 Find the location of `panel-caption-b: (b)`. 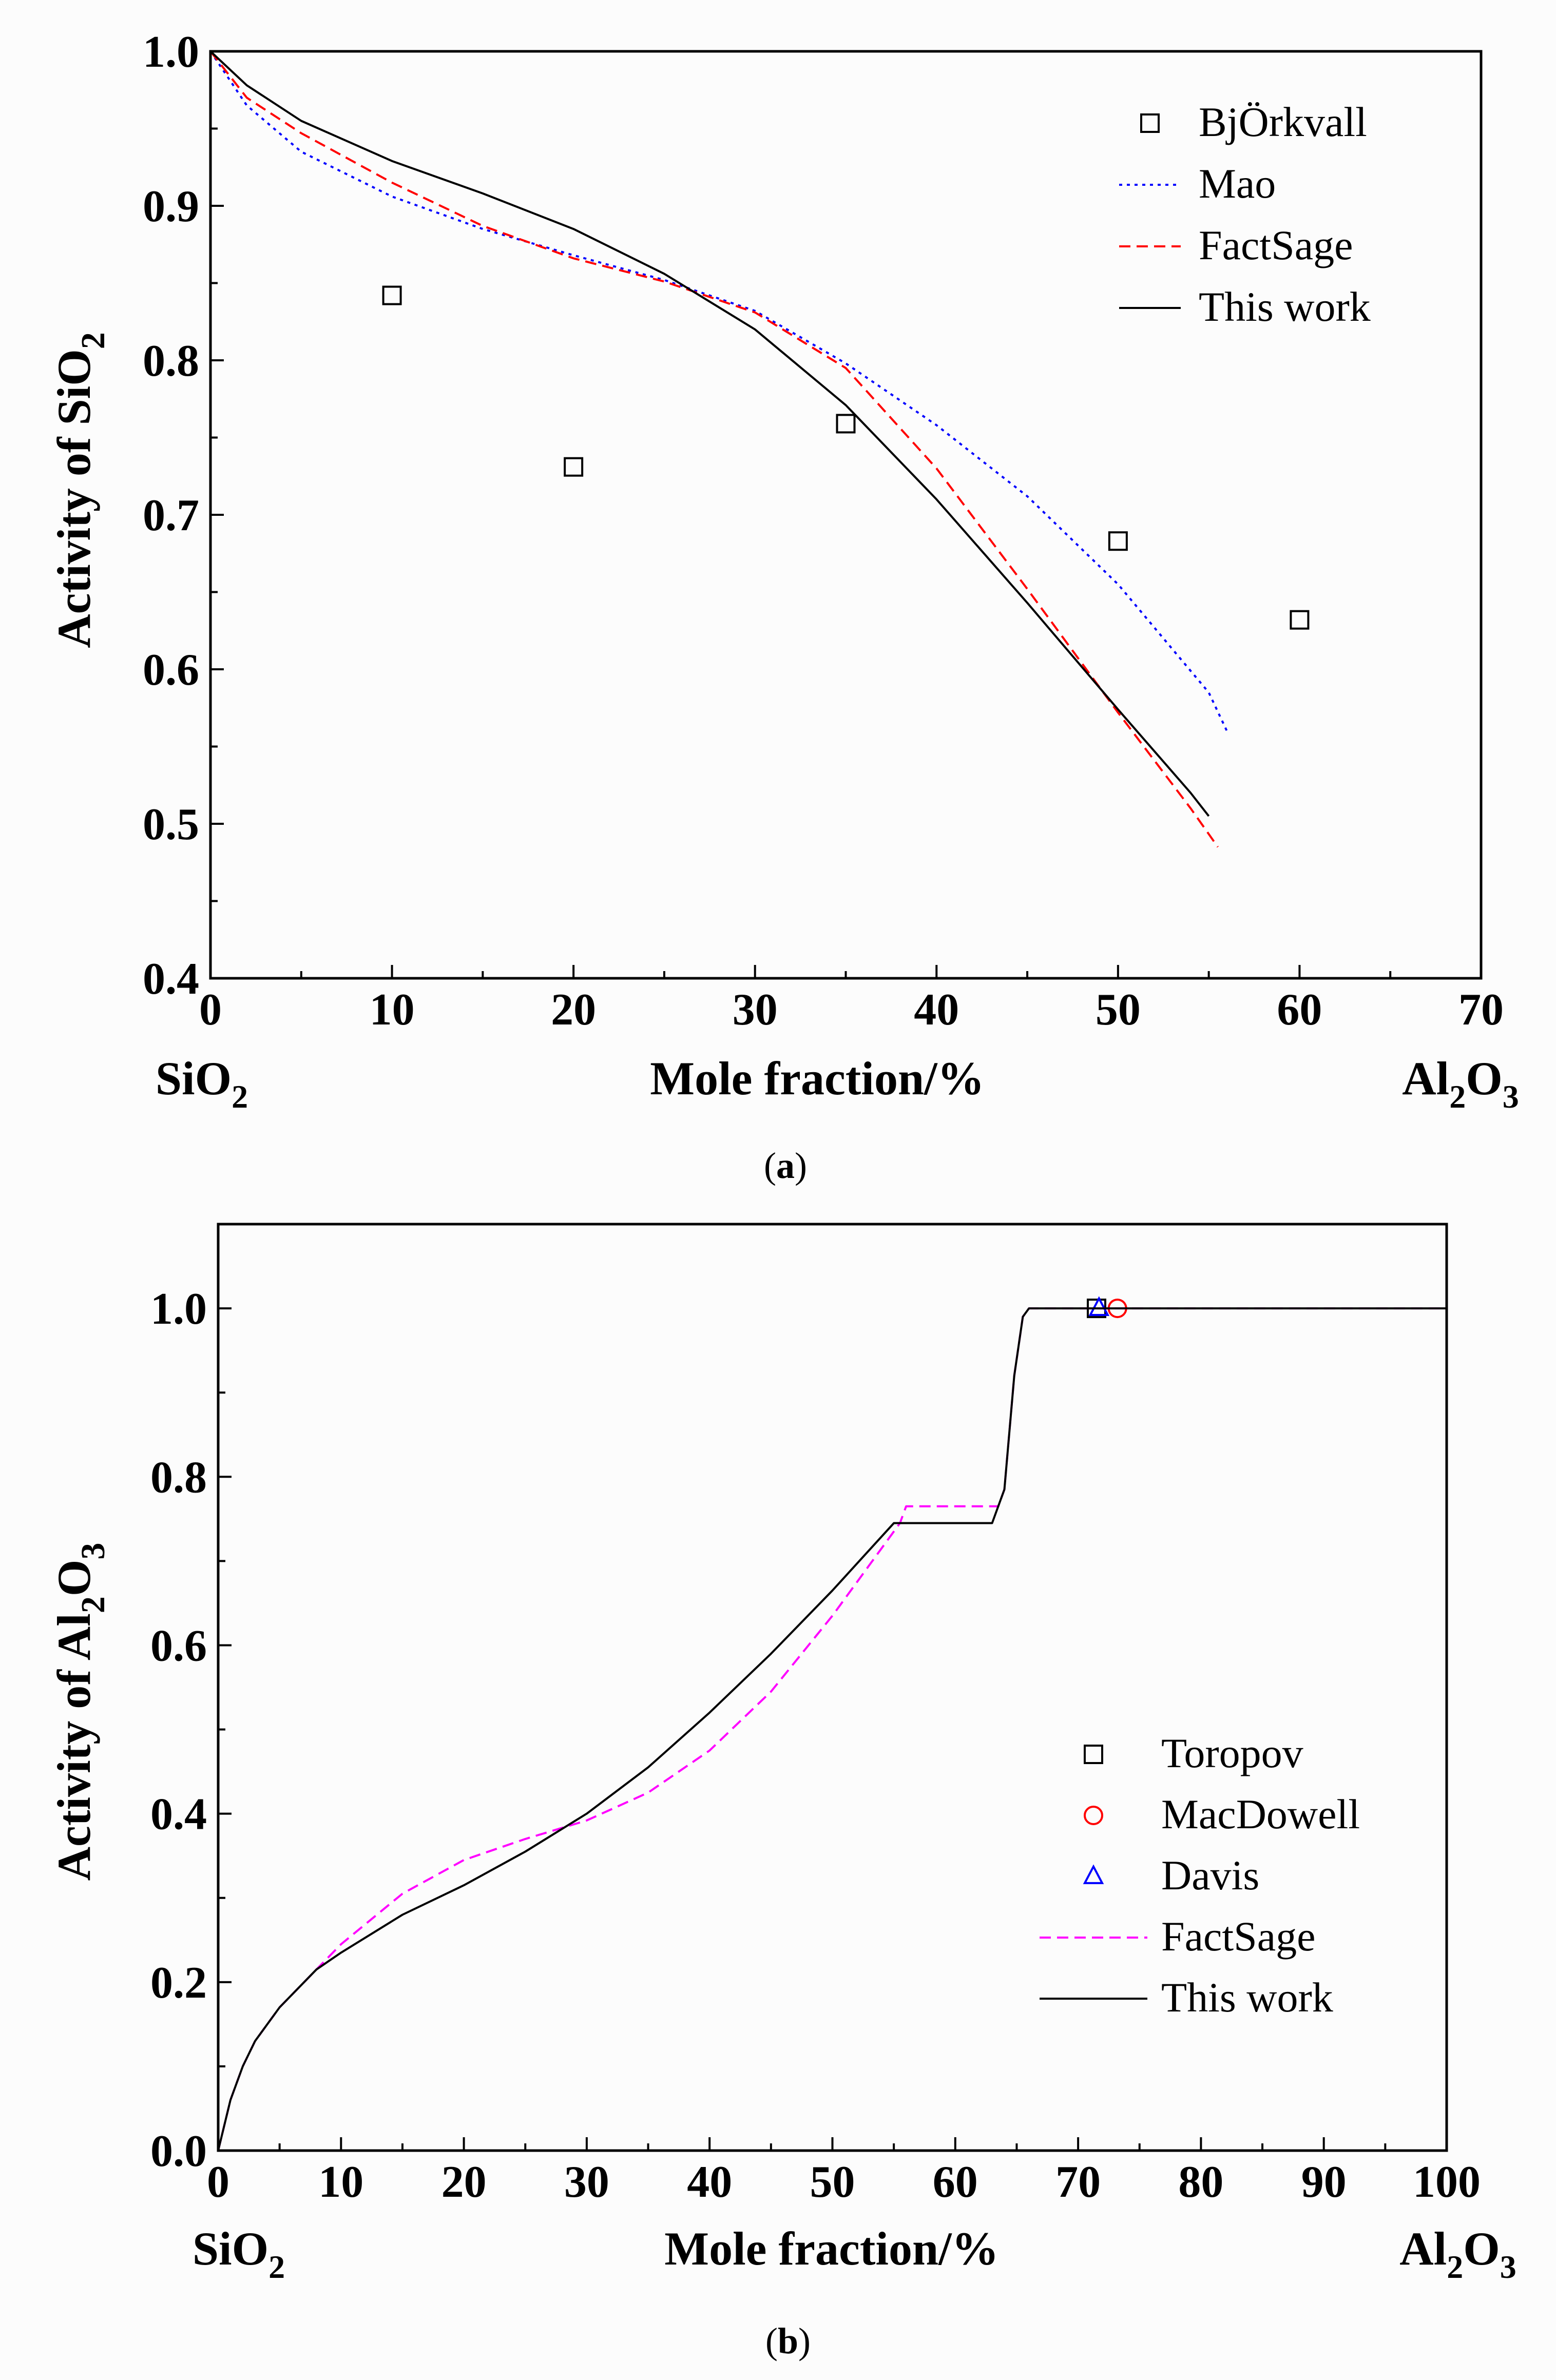

panel-caption-b: (b) is located at coordinates (788, 2341).